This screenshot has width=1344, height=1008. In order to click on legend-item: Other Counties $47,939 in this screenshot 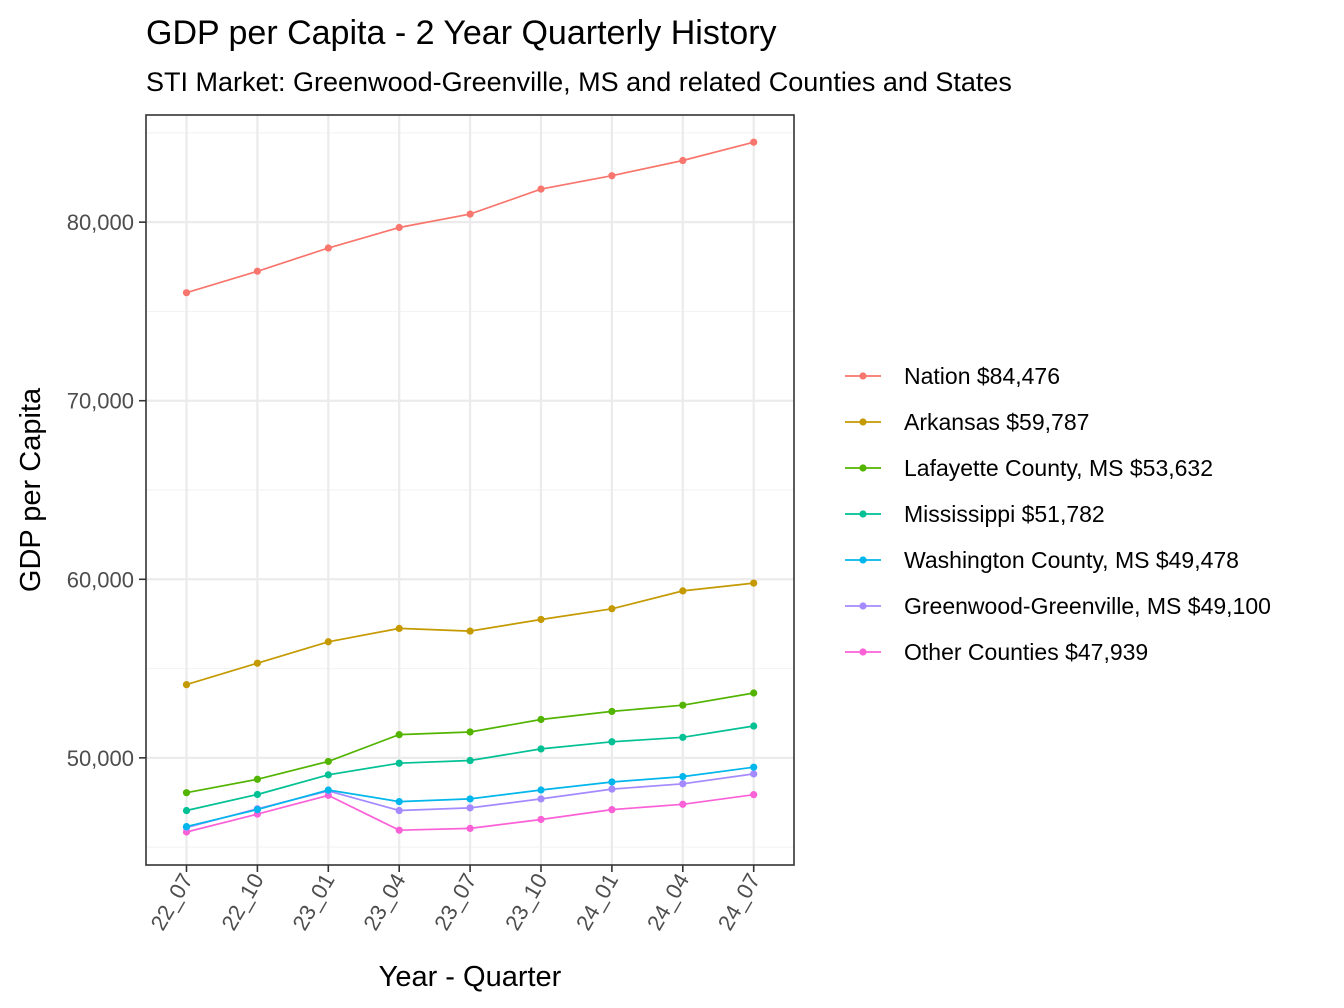, I will do `click(996, 652)`.